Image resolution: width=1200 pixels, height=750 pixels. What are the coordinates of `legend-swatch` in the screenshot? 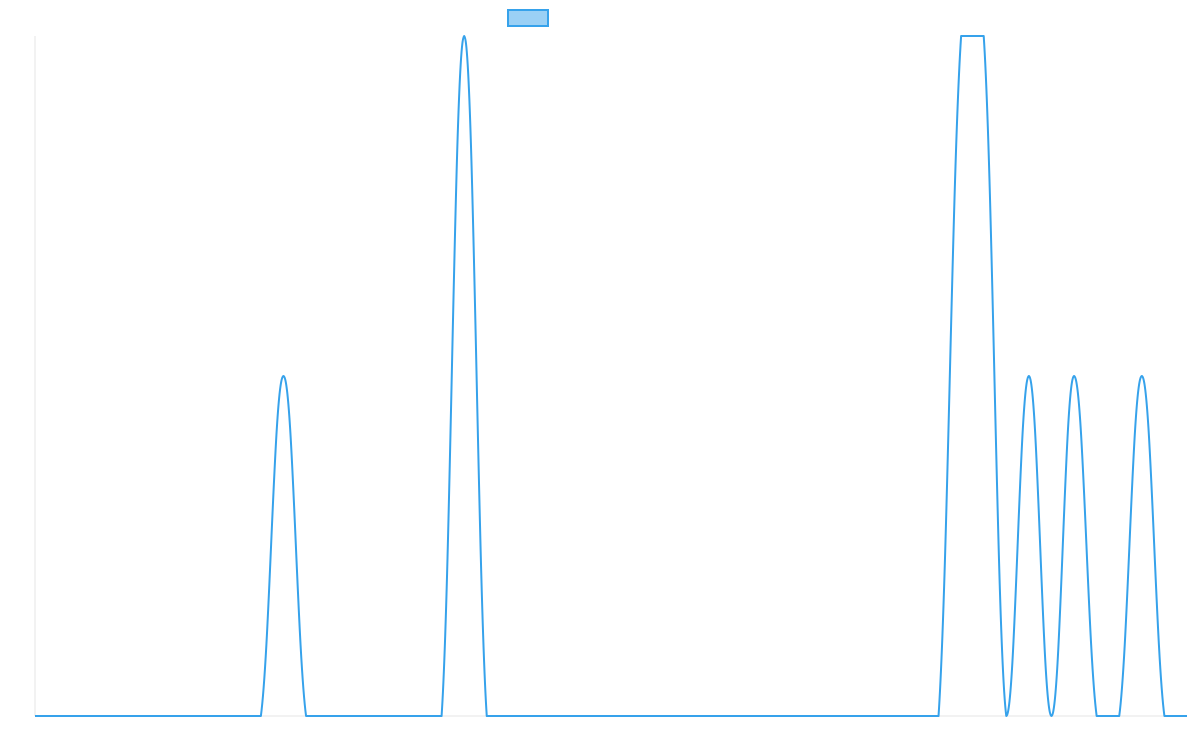 It's located at (528, 18).